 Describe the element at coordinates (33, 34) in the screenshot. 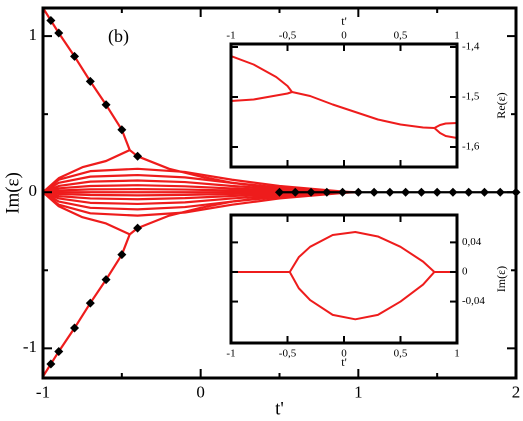

I see `y-tick-label: 1` at that location.